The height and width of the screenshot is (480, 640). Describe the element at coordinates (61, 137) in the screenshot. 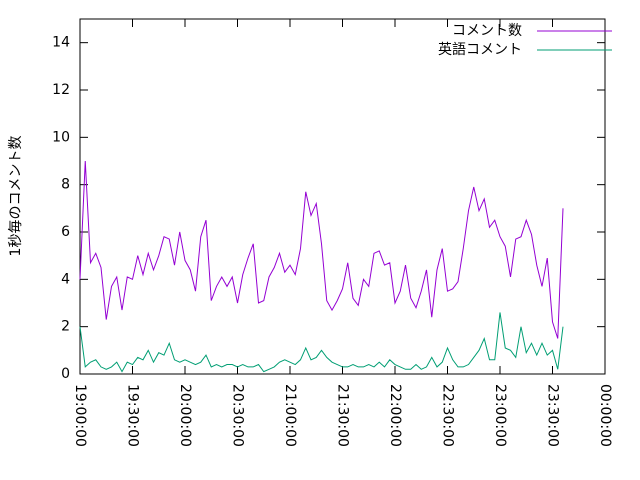

I see `y-tick-label: 10` at that location.